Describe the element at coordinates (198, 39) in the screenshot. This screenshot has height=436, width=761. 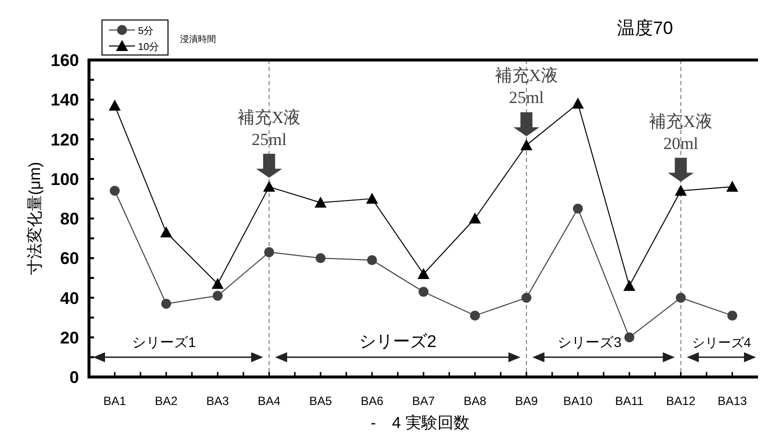
I see `legend-title: 浸漬時間` at that location.